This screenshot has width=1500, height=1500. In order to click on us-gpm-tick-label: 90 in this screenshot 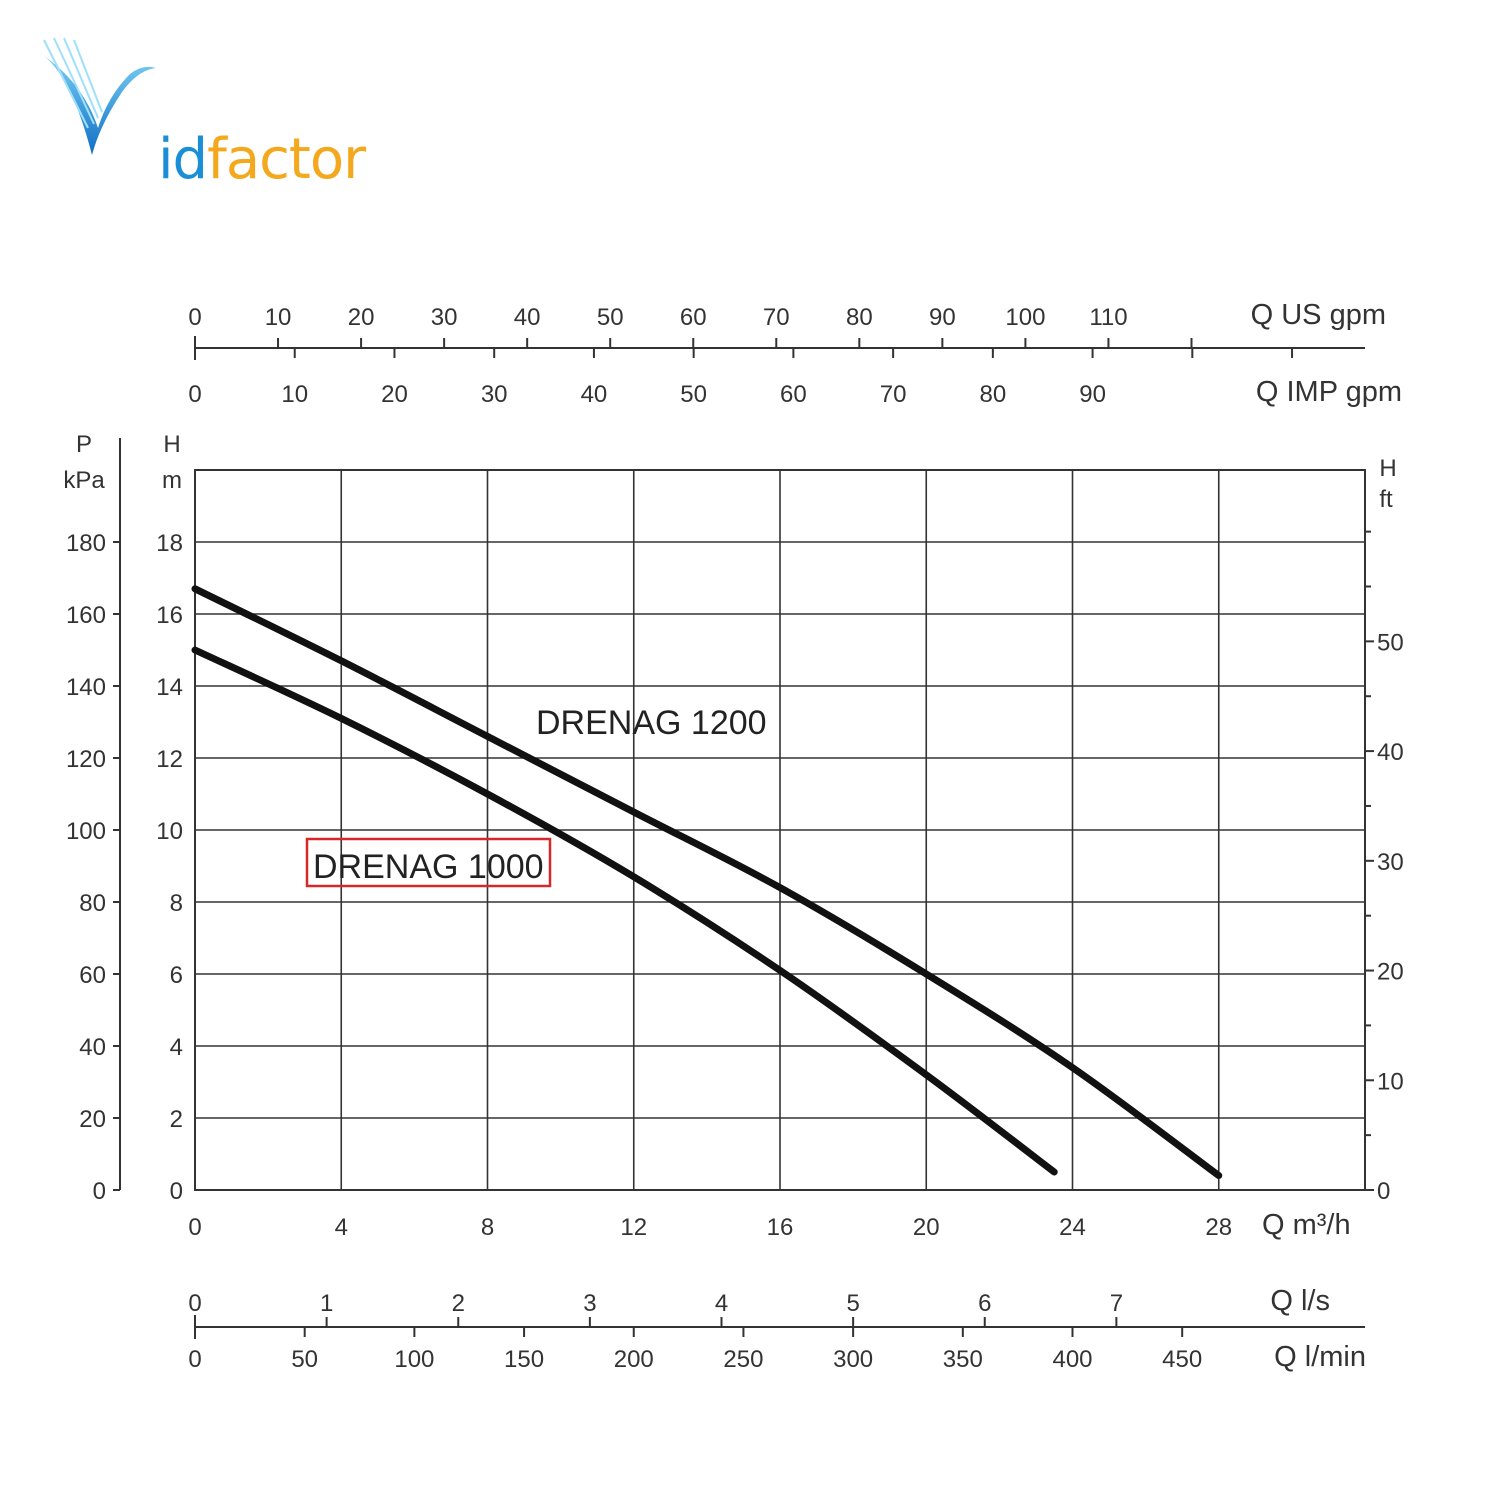, I will do `click(942, 317)`.